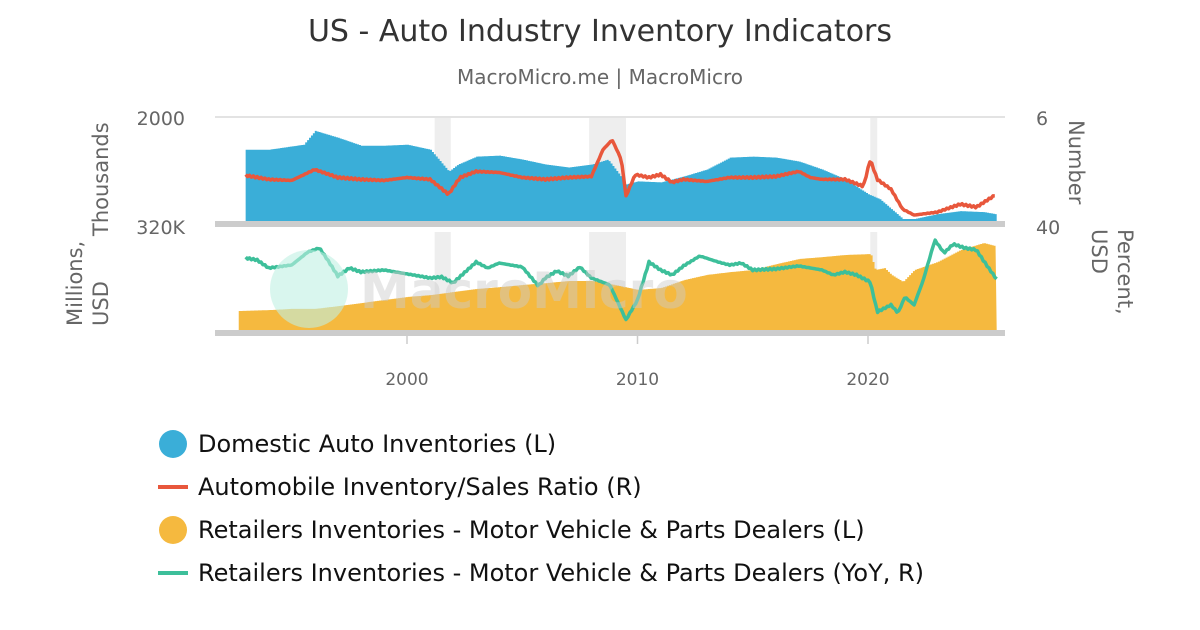 The image size is (1200, 630). Describe the element at coordinates (637, 380) in the screenshot. I see `x-tick-label: 2010` at that location.